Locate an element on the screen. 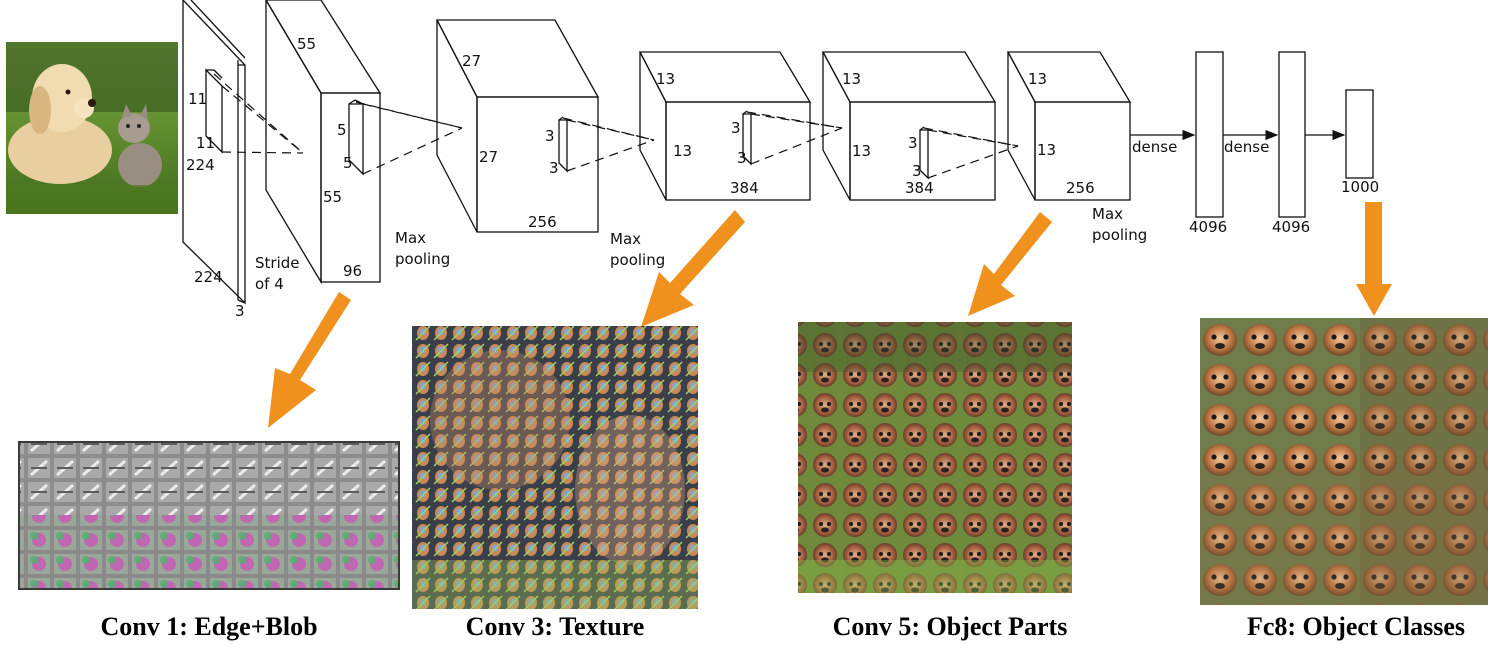 The width and height of the screenshot is (1504, 656). orange-arrow-conv5 is located at coordinates (1010, 264).